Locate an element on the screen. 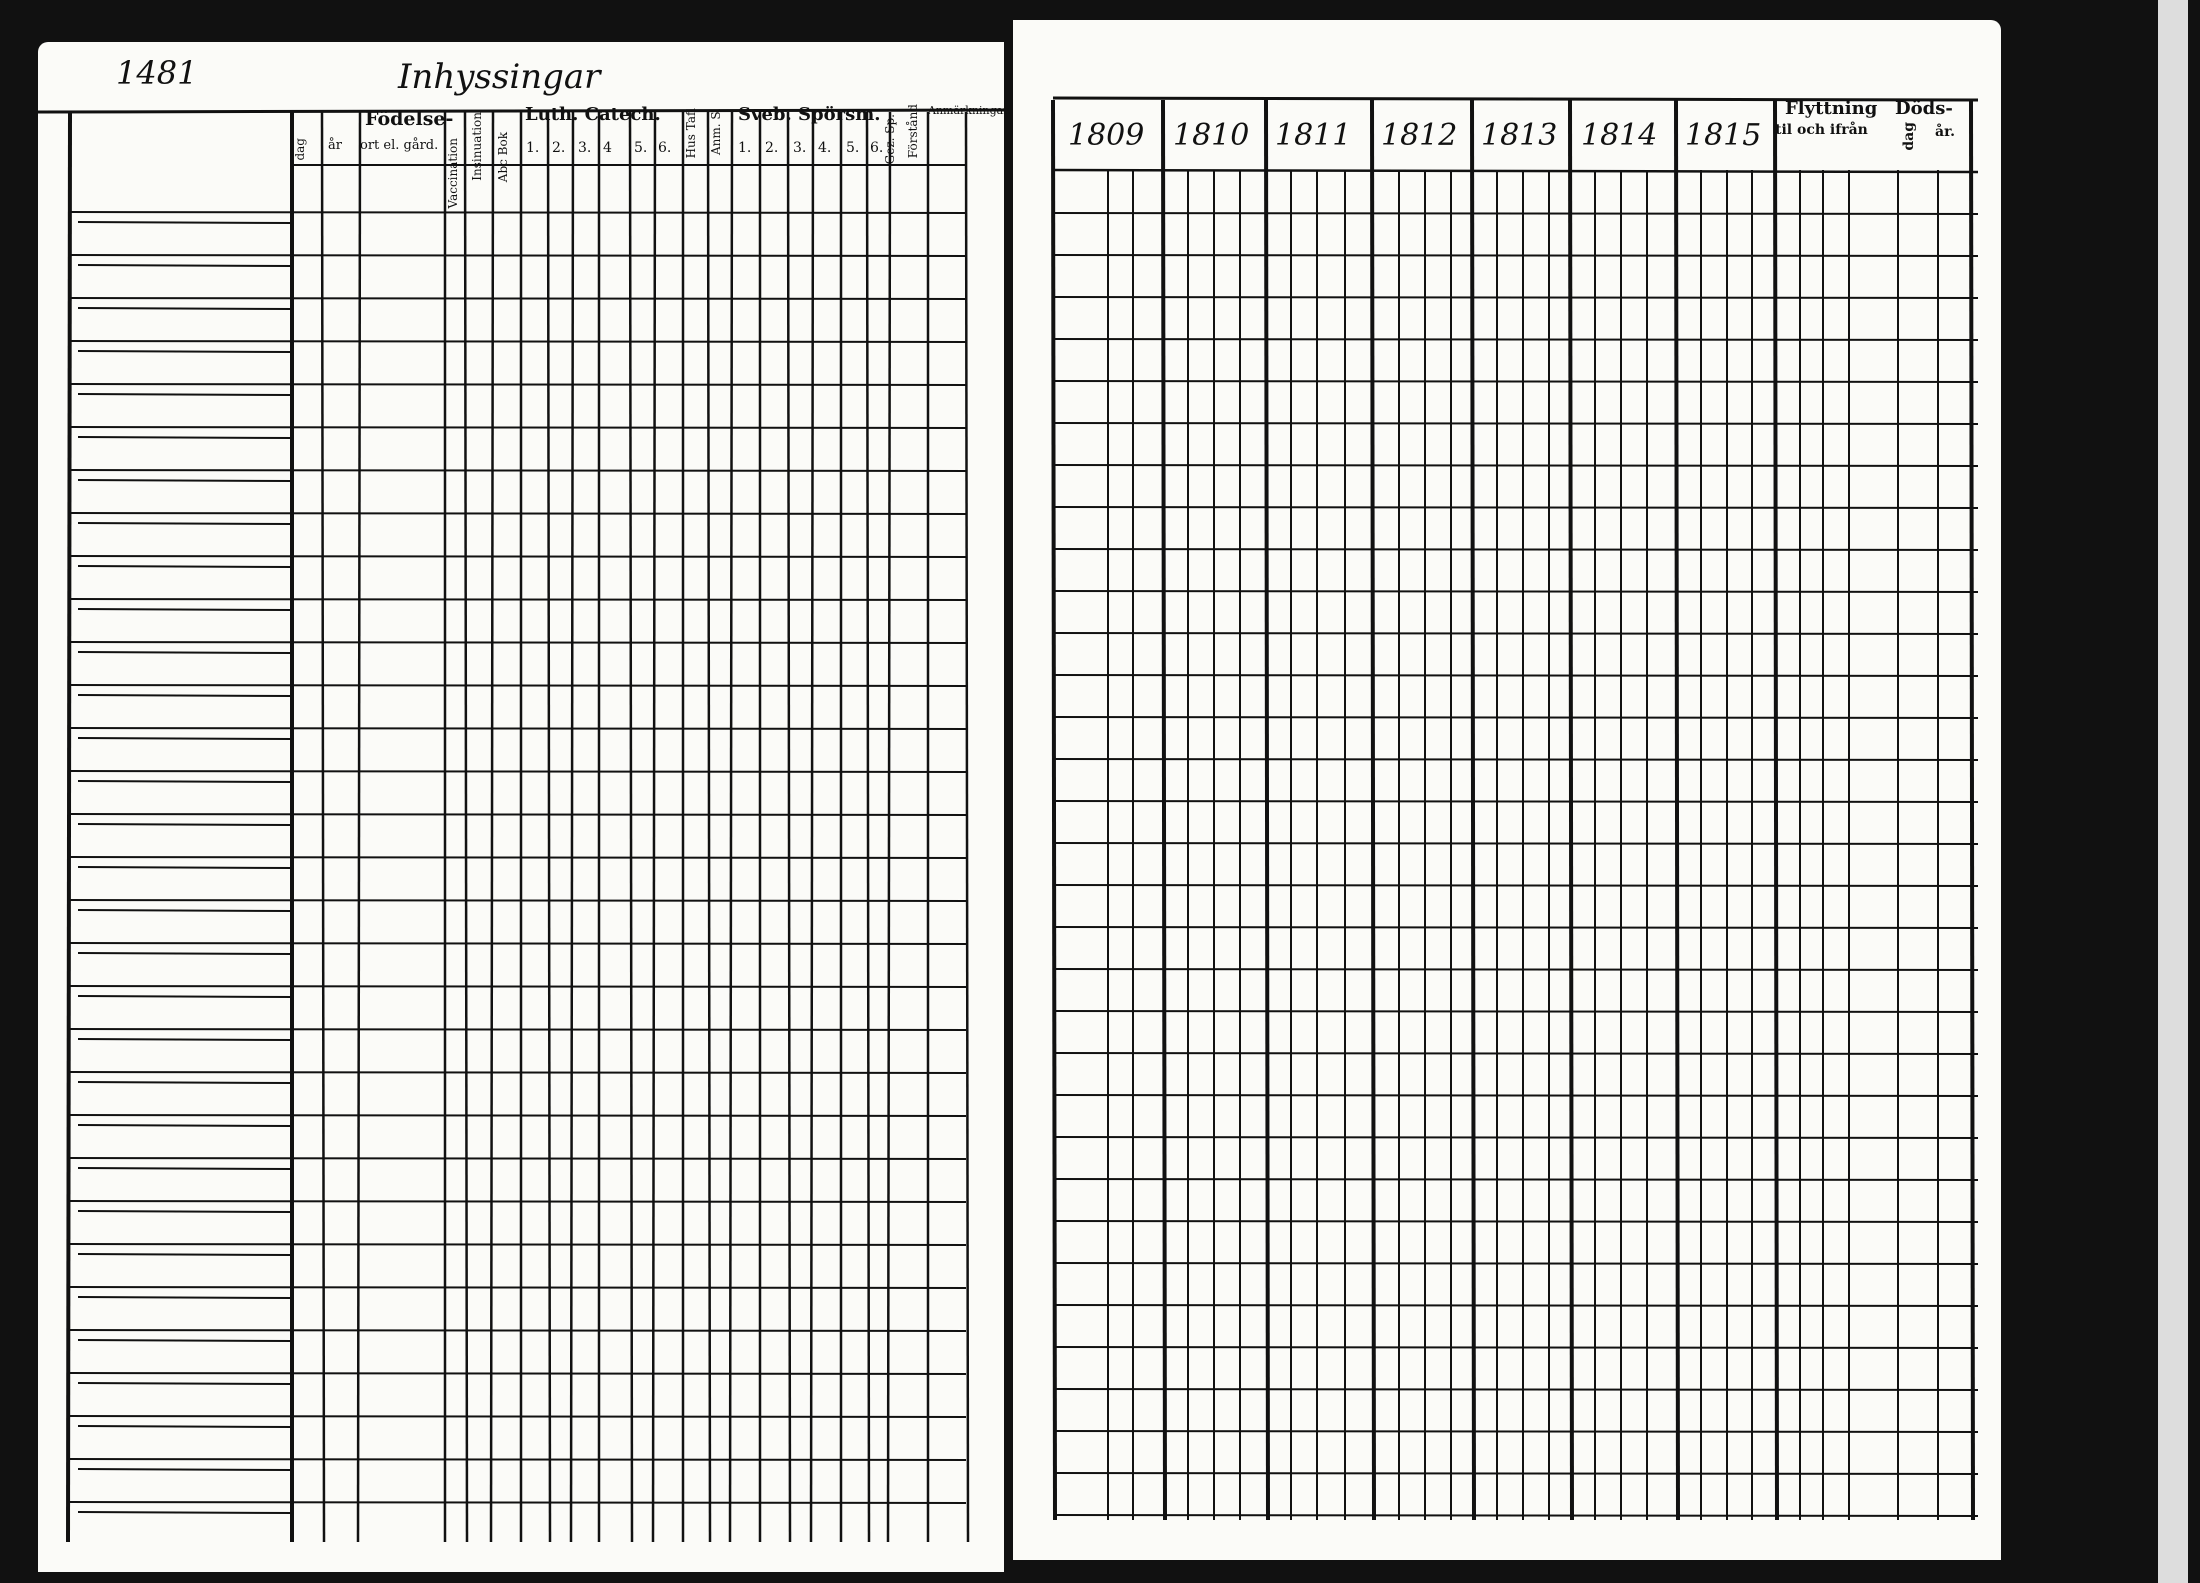  subheader-number: 5. is located at coordinates (641, 148).